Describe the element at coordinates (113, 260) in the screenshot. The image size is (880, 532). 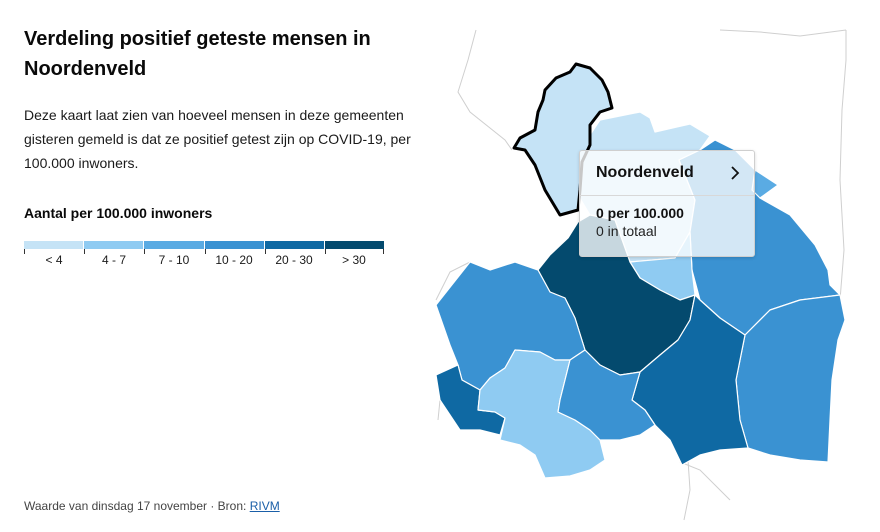
I see `legend-label-2: 4 - 7` at that location.